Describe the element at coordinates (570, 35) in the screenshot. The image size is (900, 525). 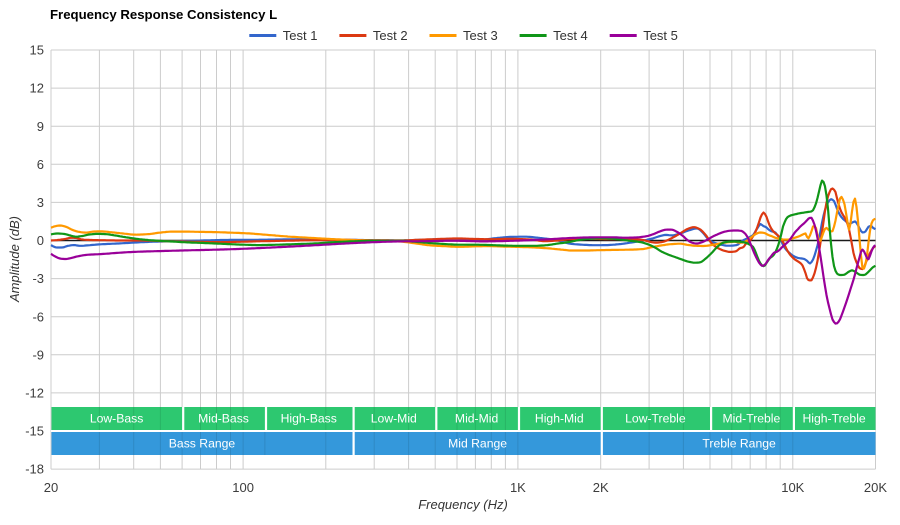
I see `svg-text: Test 4` at that location.